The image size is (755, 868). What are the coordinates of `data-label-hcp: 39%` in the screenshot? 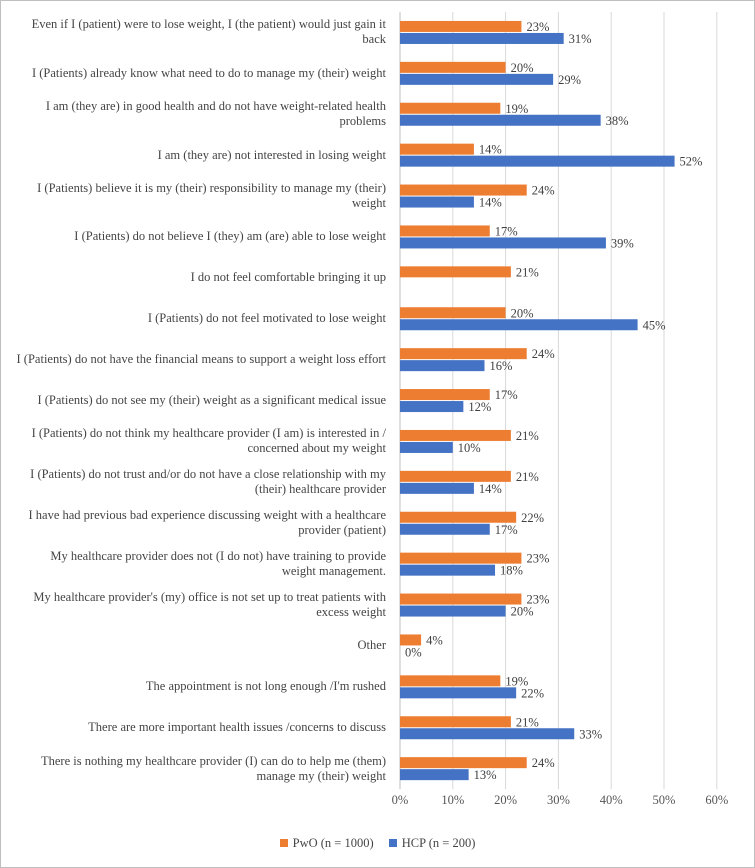 It's located at (622, 243).